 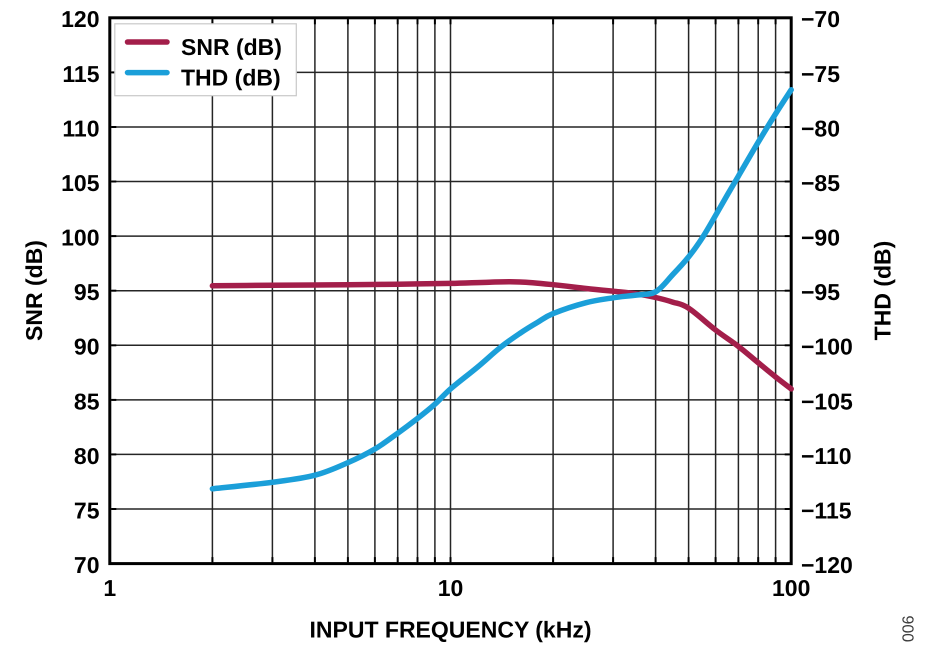 I want to click on svg-text: −80, so click(x=820, y=128).